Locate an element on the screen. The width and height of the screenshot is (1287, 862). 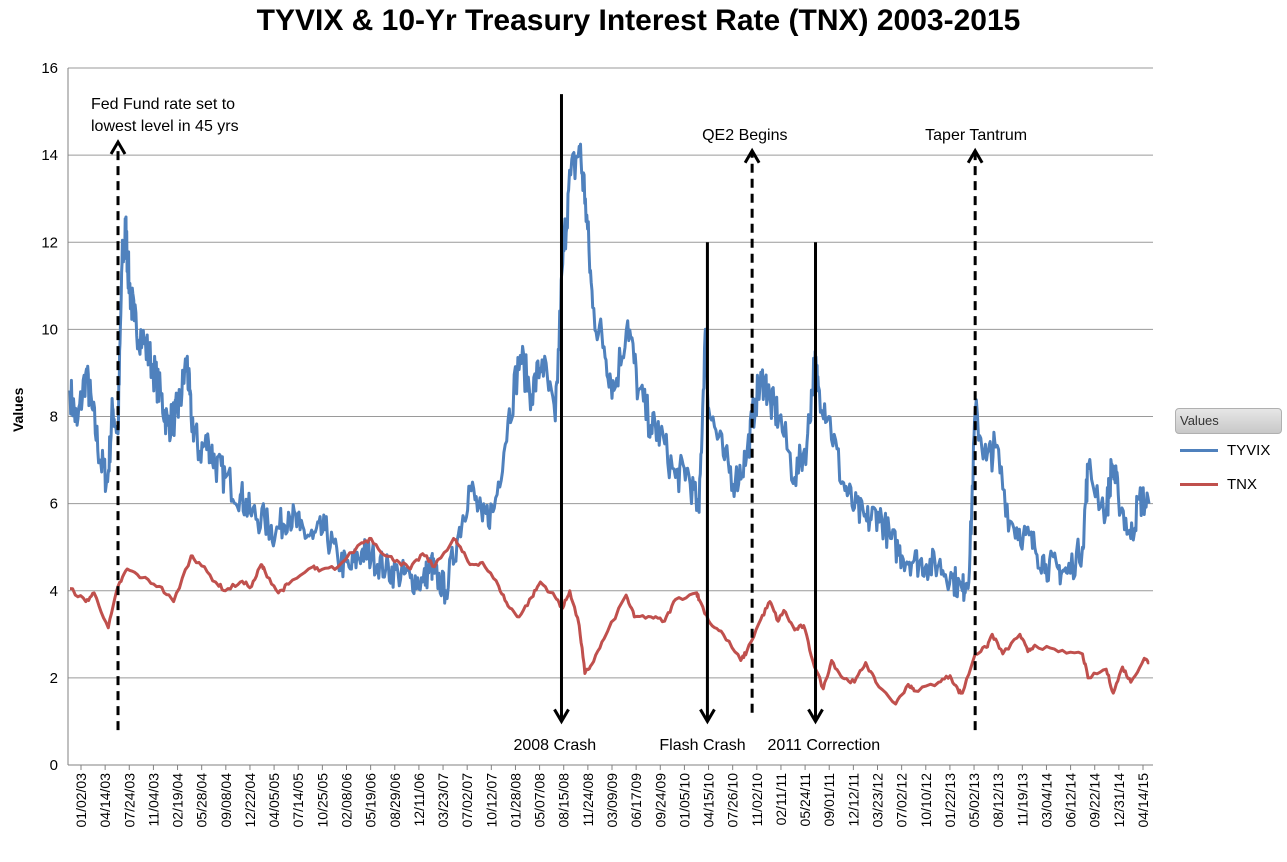
x-tick-label: 11/24/08 is located at coordinates (588, 800).